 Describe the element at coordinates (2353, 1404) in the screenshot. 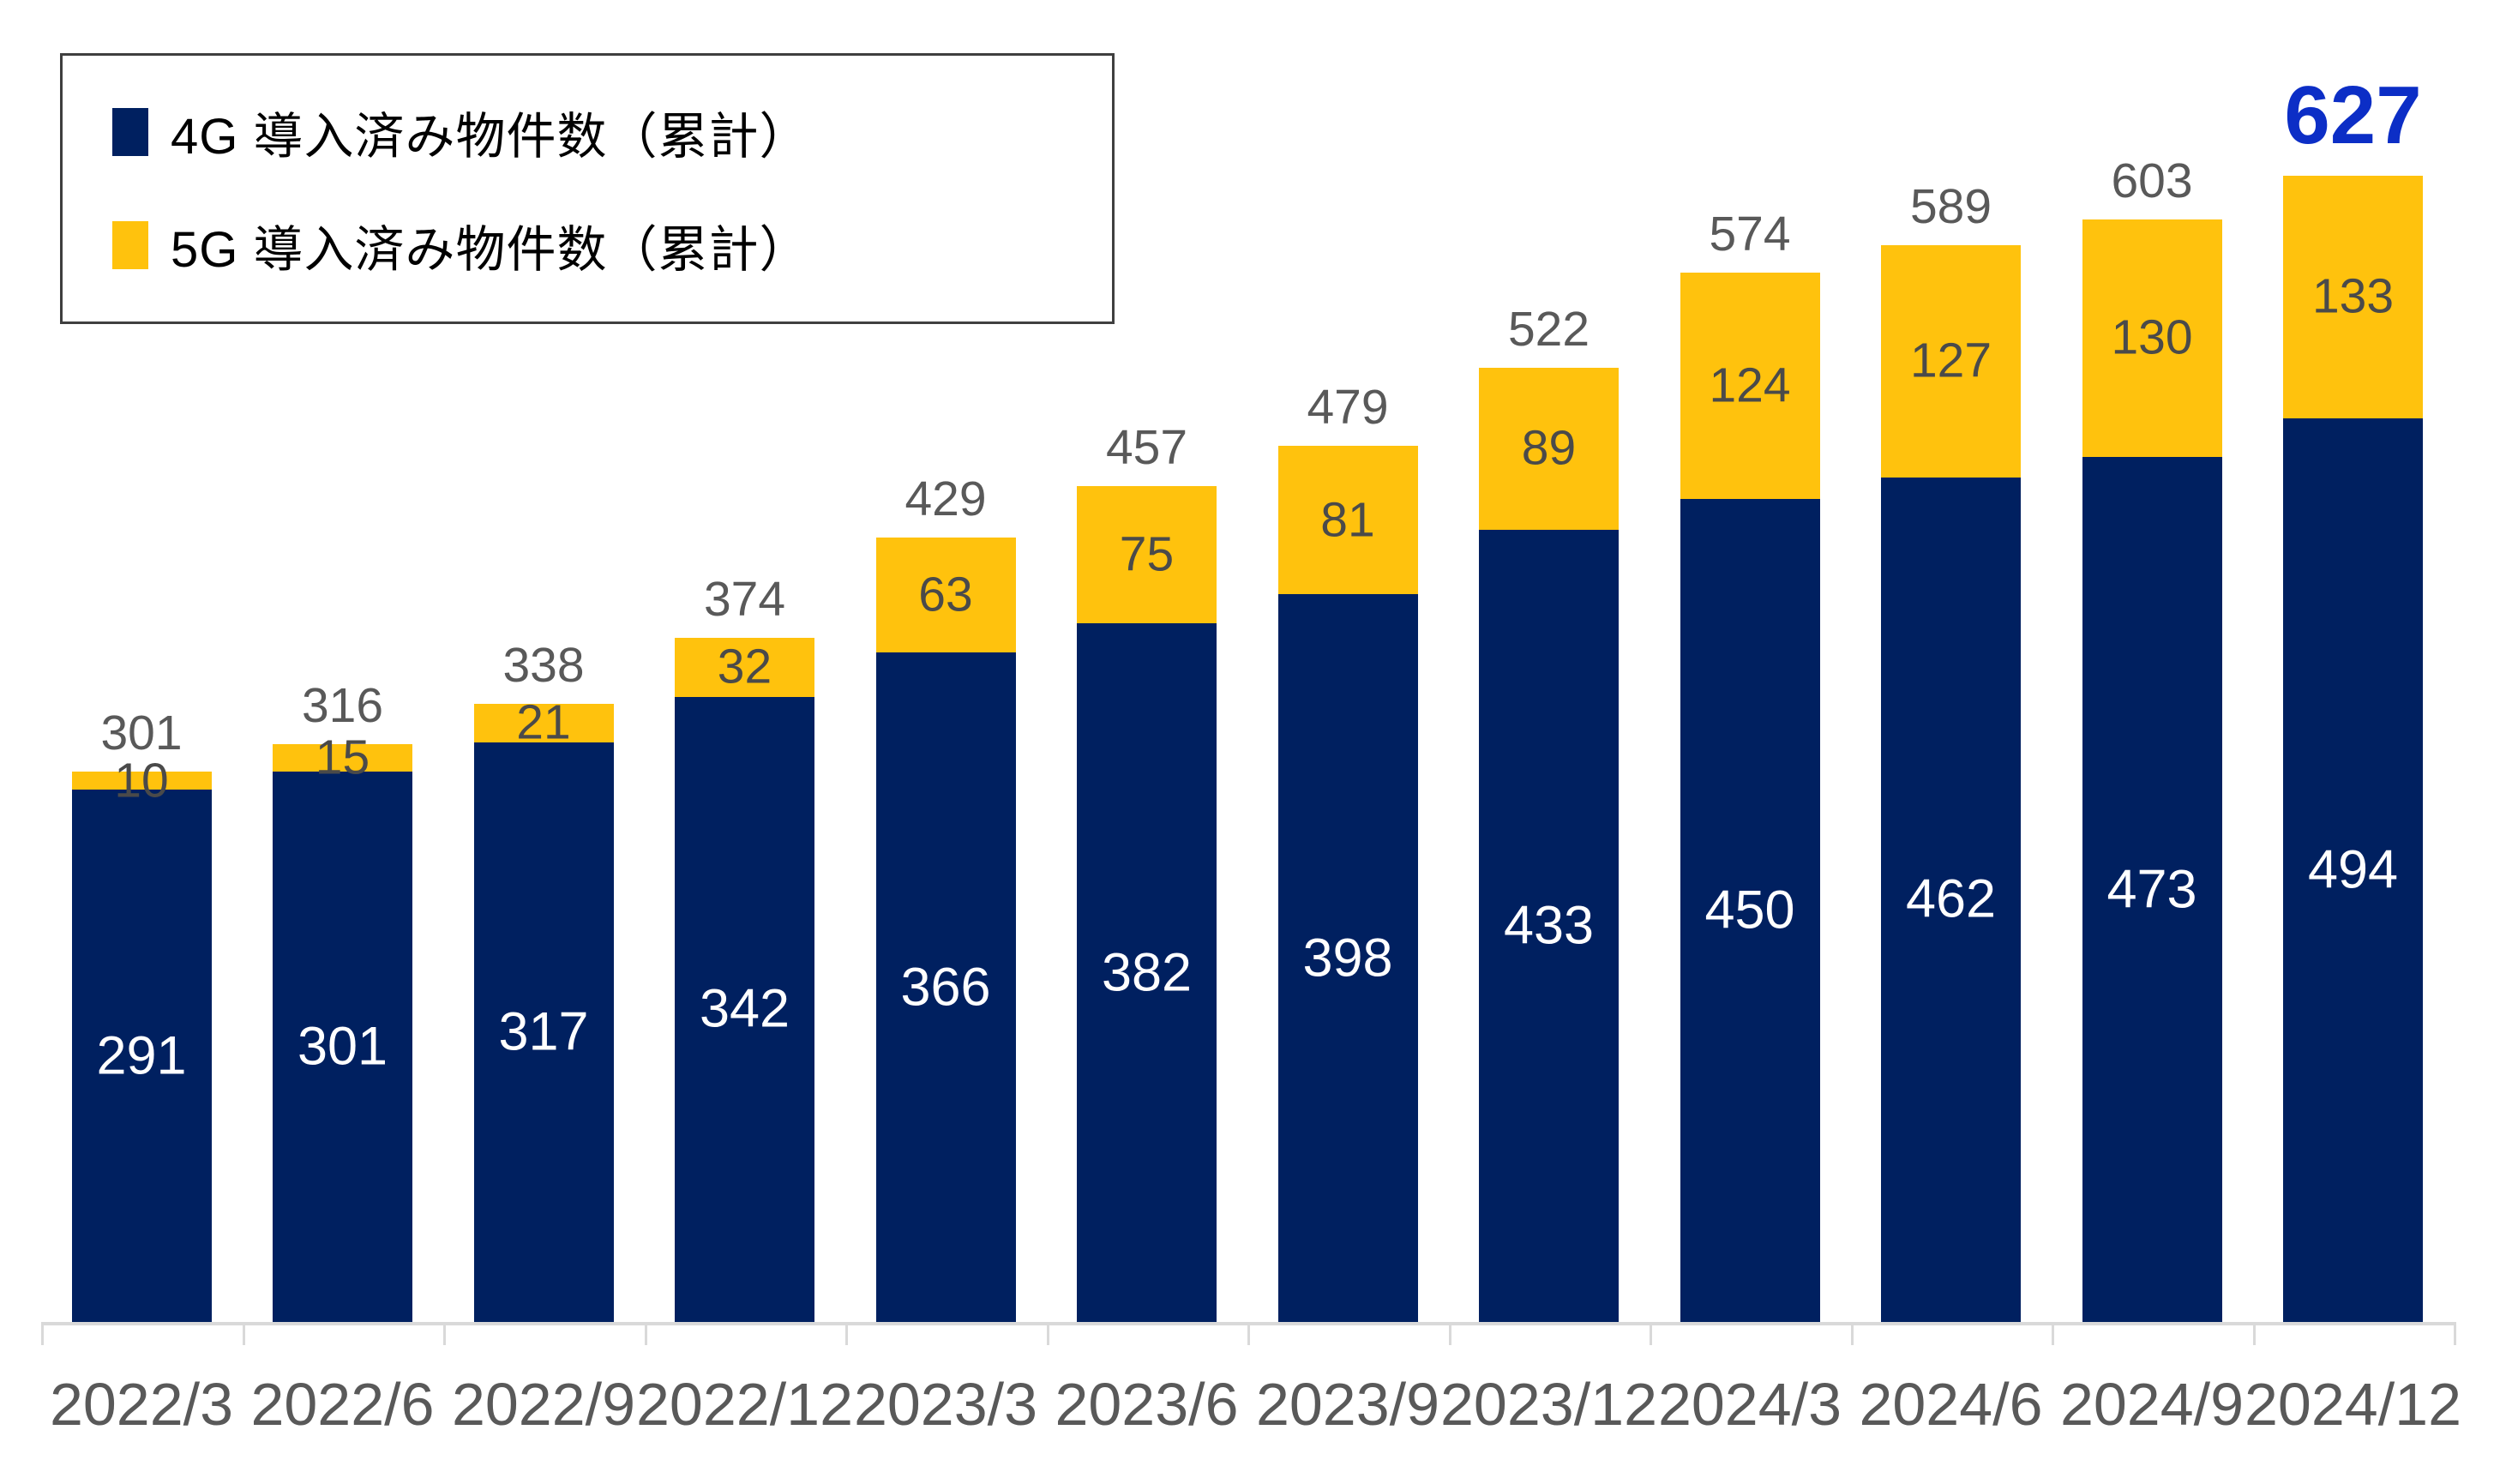

I see `x-axis-label: 2024/12` at that location.